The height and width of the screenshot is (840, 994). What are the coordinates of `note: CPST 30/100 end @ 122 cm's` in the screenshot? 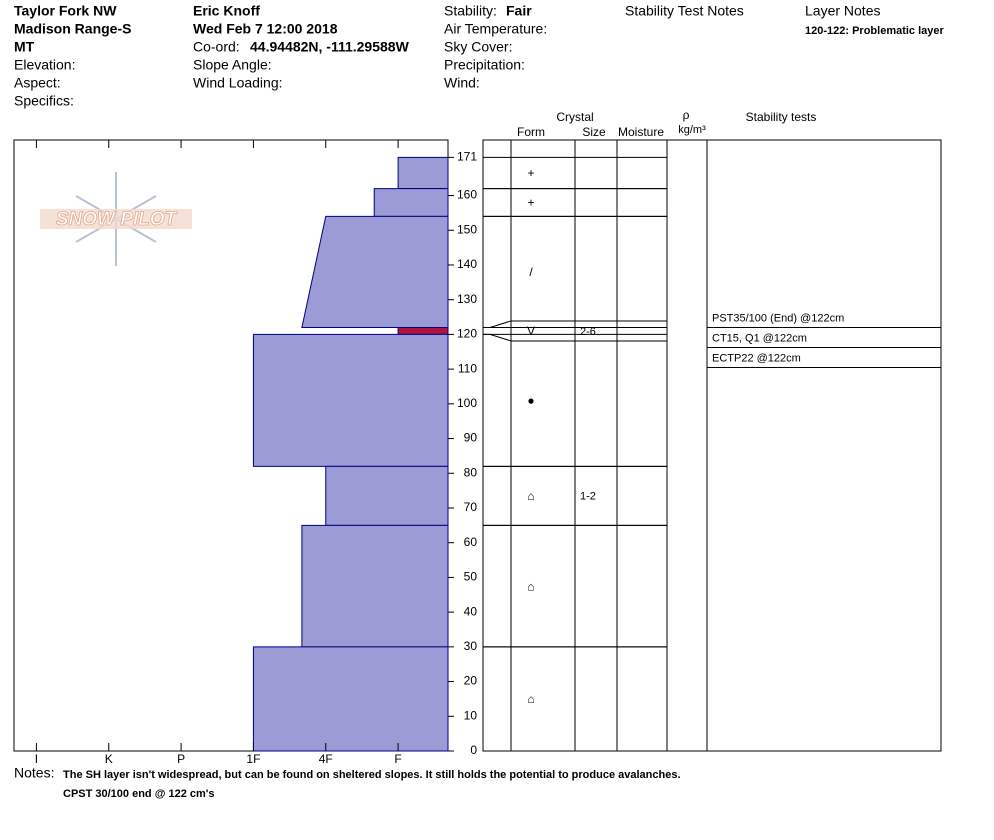 It's located at (139, 794).